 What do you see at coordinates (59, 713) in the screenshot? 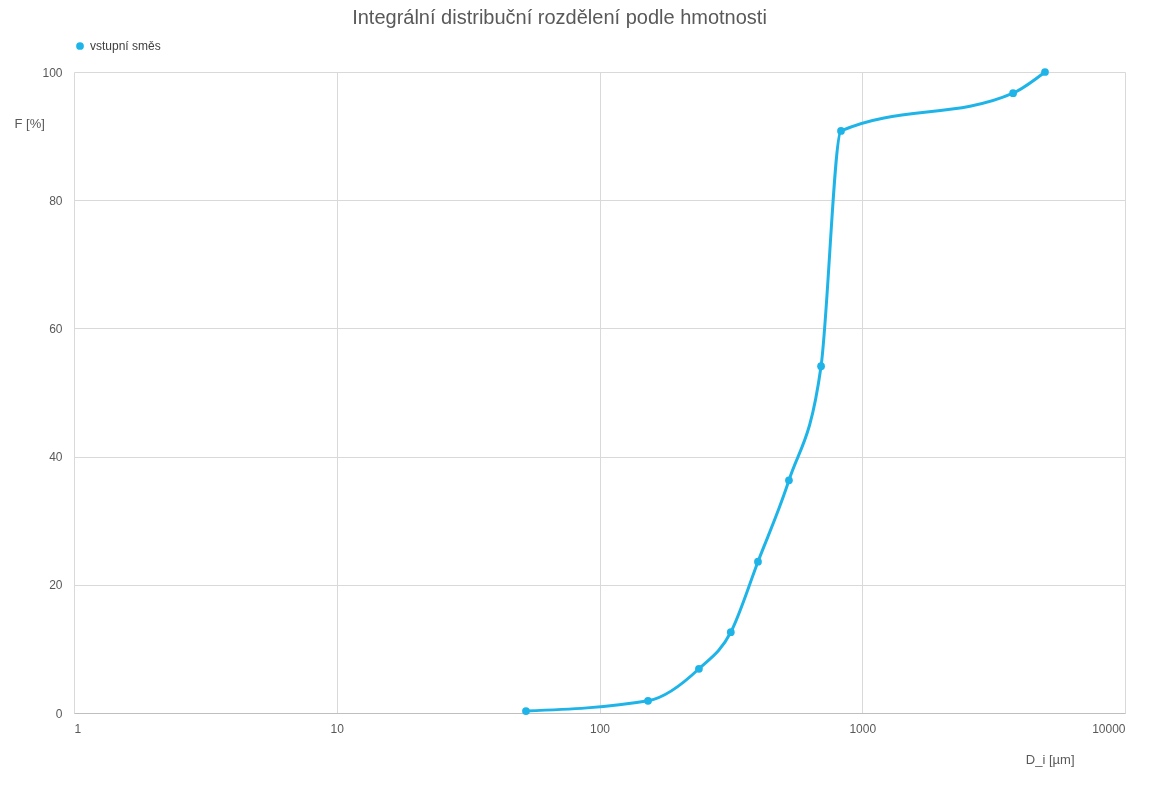
I see `y-tick-label: 0` at bounding box center [59, 713].